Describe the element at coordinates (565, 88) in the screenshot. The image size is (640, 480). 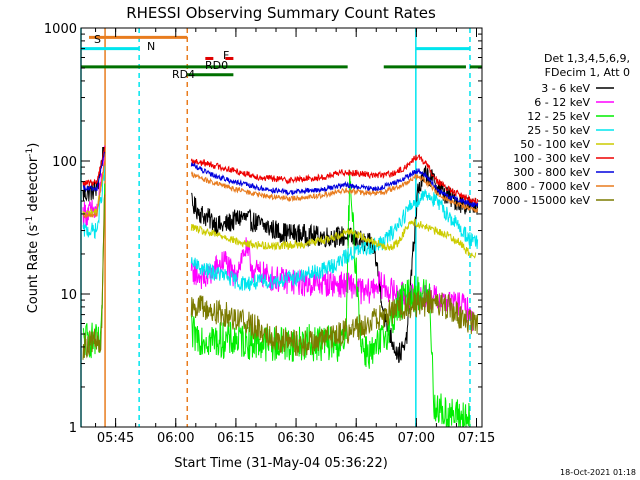
I see `legend-entry-label: 3 - 6 keV` at that location.